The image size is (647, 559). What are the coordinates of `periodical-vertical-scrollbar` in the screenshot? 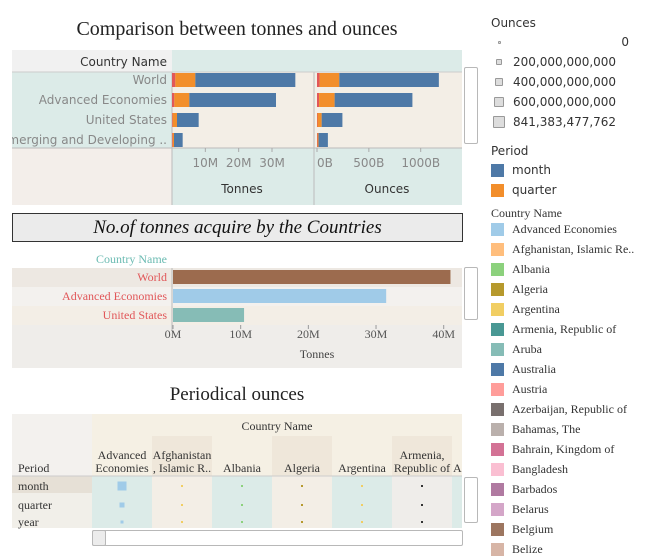 It's located at (471, 500).